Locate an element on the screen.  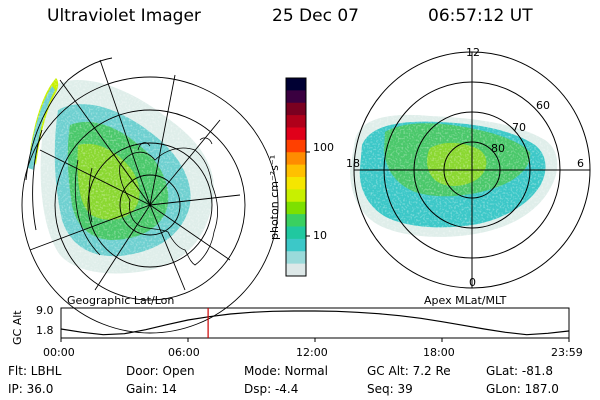
gc-alt-value: GC Alt: 7.2 Re is located at coordinates (409, 371).